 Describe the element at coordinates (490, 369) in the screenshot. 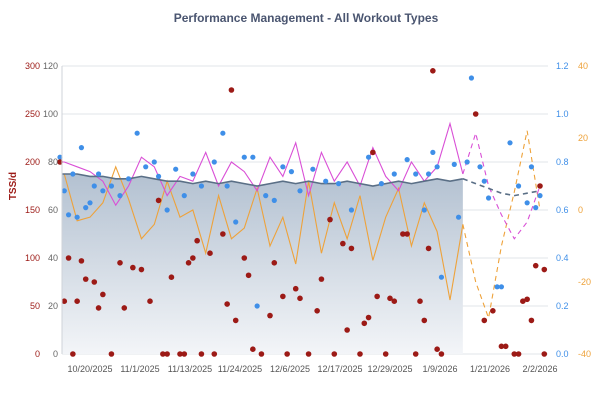

I see `x-tick-label: 1/21/2026` at that location.